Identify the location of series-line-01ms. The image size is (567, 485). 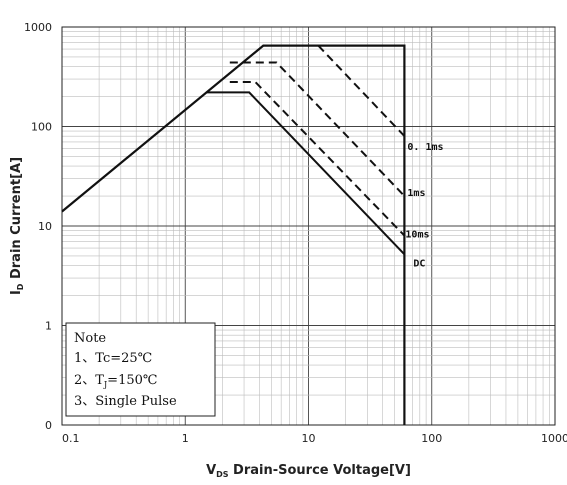
(361, 90).